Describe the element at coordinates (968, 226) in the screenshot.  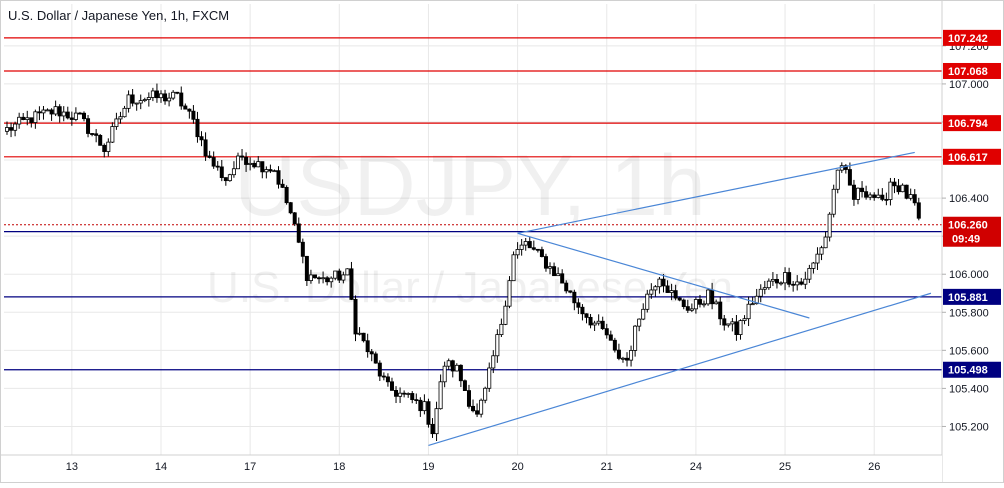
I see `last-price-tag: 106.260` at that location.